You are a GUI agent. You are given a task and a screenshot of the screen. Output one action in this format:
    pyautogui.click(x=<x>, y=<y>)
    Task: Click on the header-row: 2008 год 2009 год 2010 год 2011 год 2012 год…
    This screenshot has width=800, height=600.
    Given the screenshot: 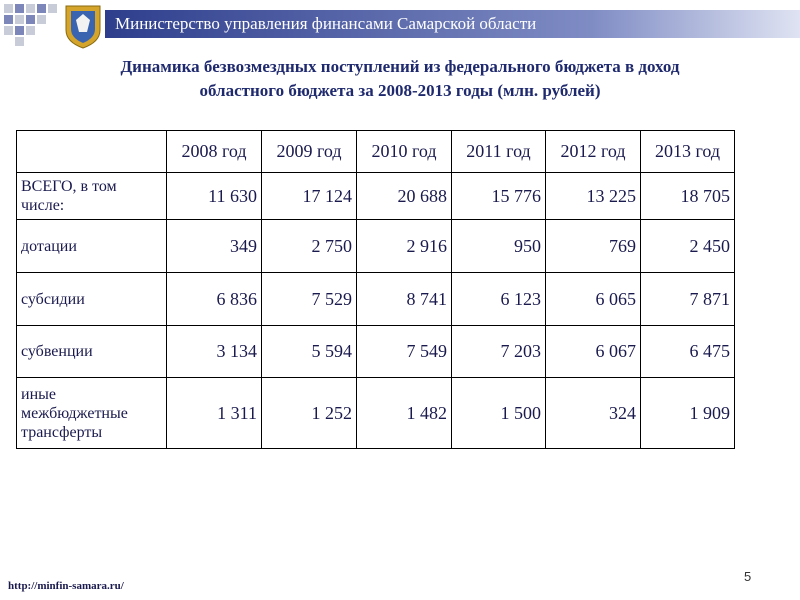 What is the action you would take?
    pyautogui.click(x=375, y=151)
    